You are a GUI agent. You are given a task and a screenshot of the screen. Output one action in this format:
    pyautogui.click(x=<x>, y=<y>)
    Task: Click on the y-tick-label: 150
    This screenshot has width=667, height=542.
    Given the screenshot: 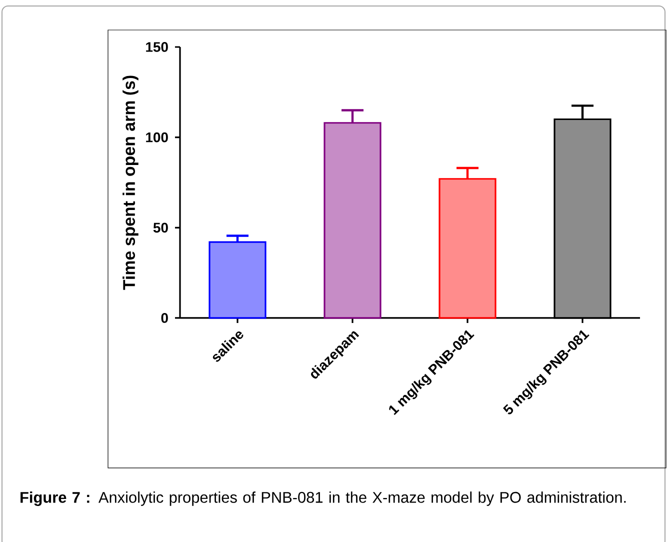 What is the action you would take?
    pyautogui.click(x=157, y=47)
    